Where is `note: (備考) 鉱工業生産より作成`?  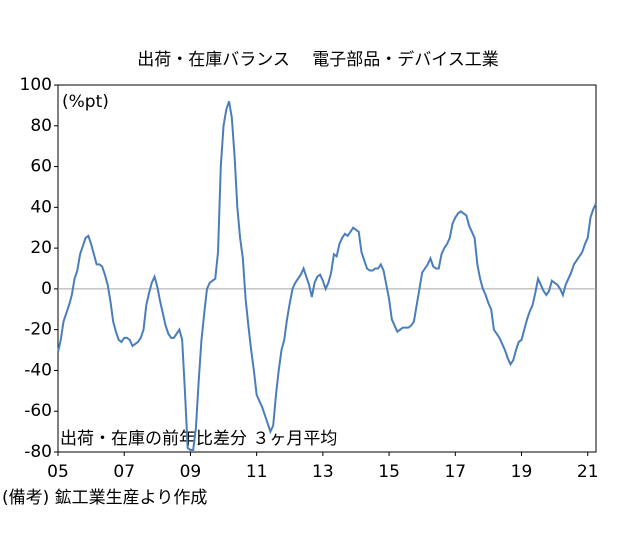
note: (備考) 鉱工業生産より作成 is located at coordinates (104, 498).